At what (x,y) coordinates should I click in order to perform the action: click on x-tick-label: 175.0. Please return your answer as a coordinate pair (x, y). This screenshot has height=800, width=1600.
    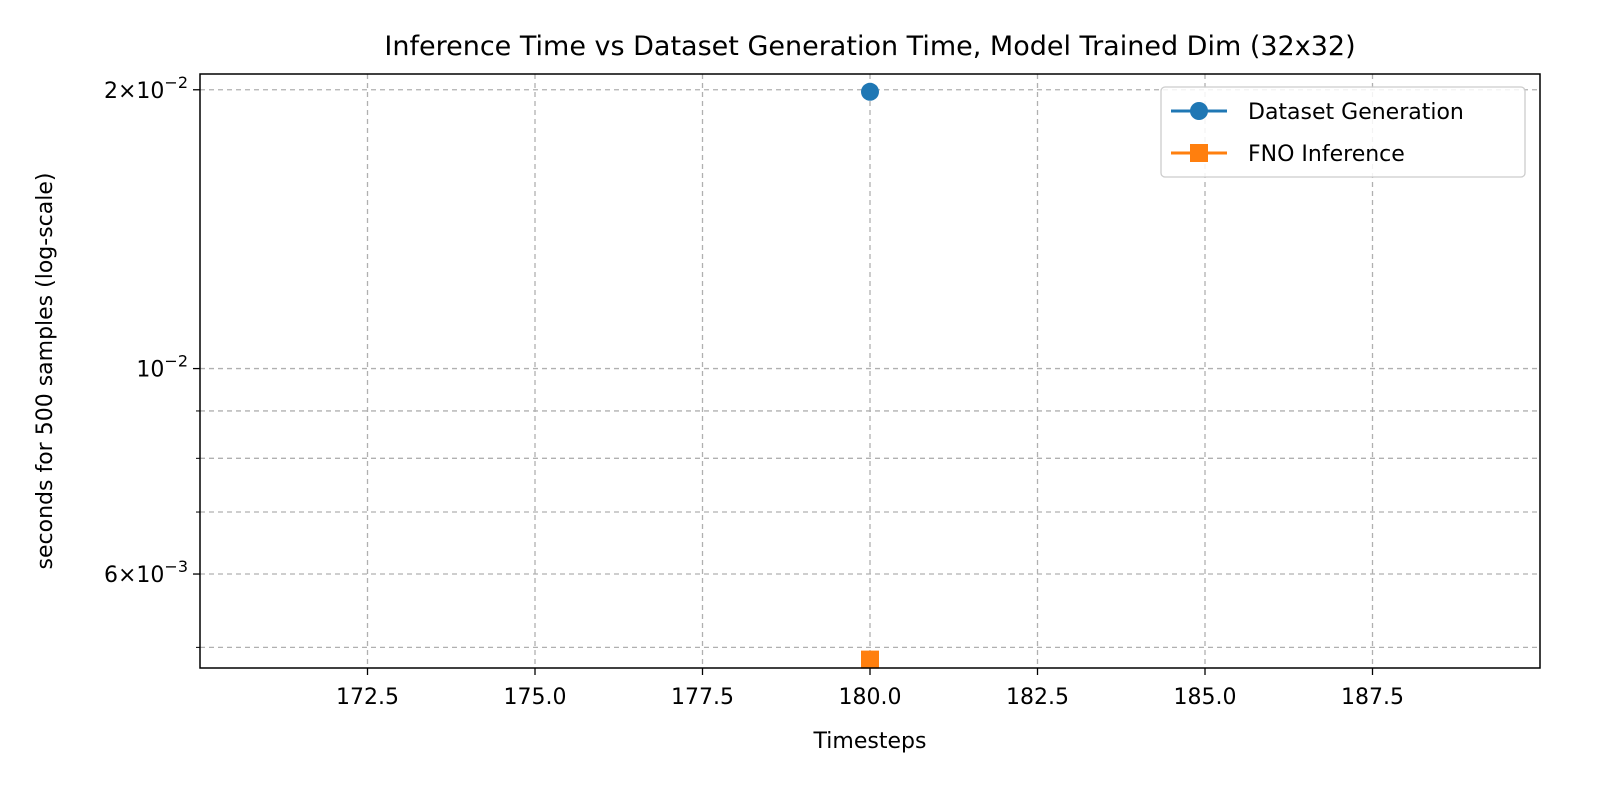
    Looking at the image, I should click on (535, 697).